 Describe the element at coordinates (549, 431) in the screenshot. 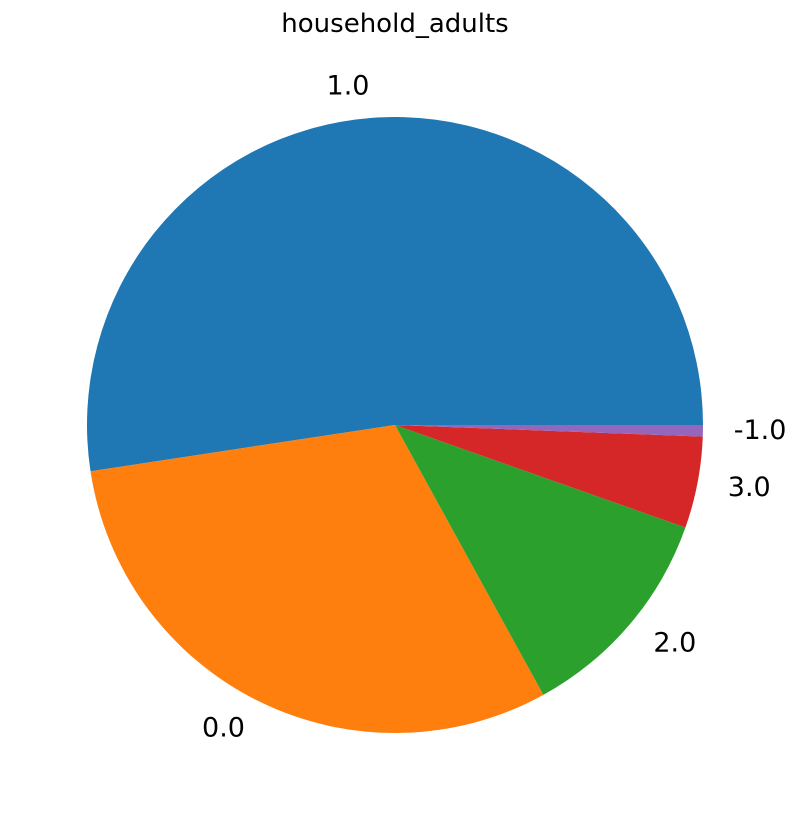

I see `pie-slice--1.0` at that location.